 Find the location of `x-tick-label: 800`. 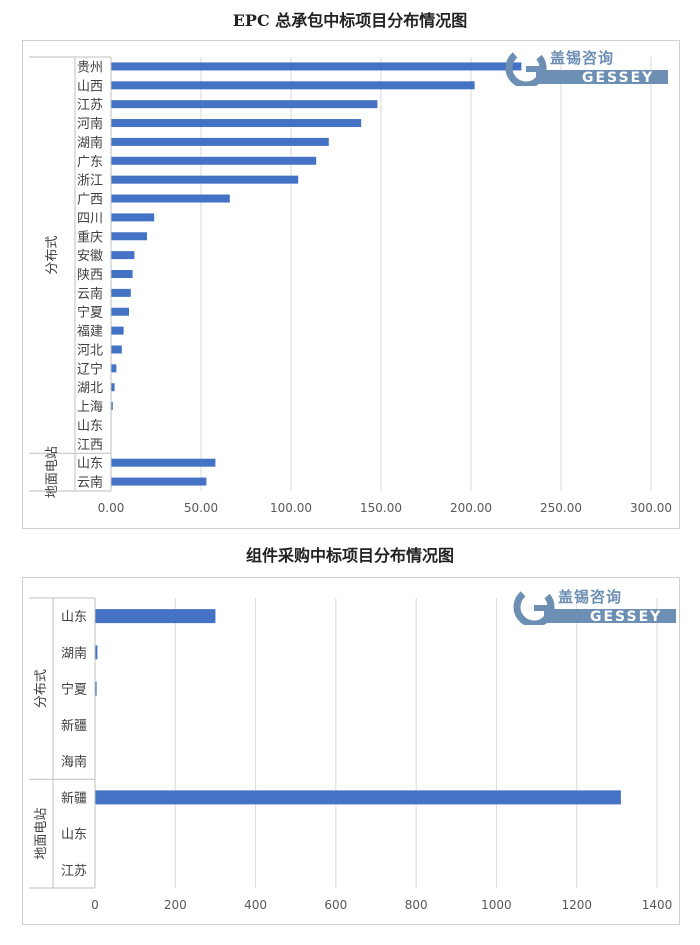

x-tick-label: 800 is located at coordinates (416, 905).